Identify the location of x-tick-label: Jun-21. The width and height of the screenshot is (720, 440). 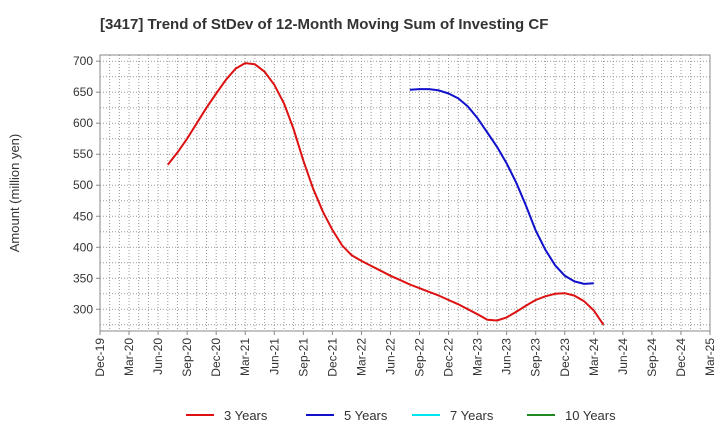
(274, 356).